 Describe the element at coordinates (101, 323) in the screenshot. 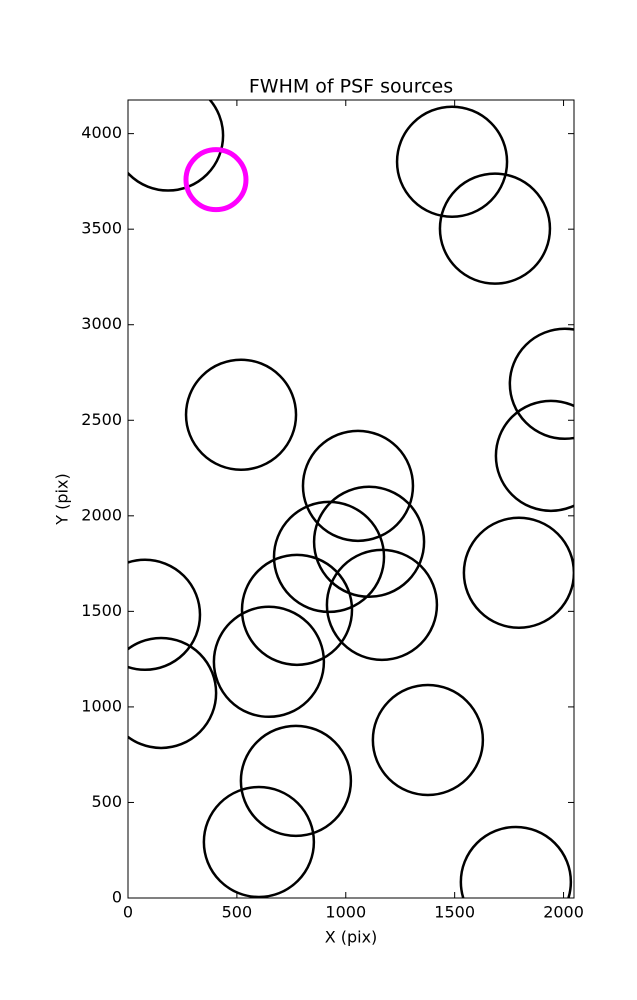

I see `y-tick-label: 3000` at that location.